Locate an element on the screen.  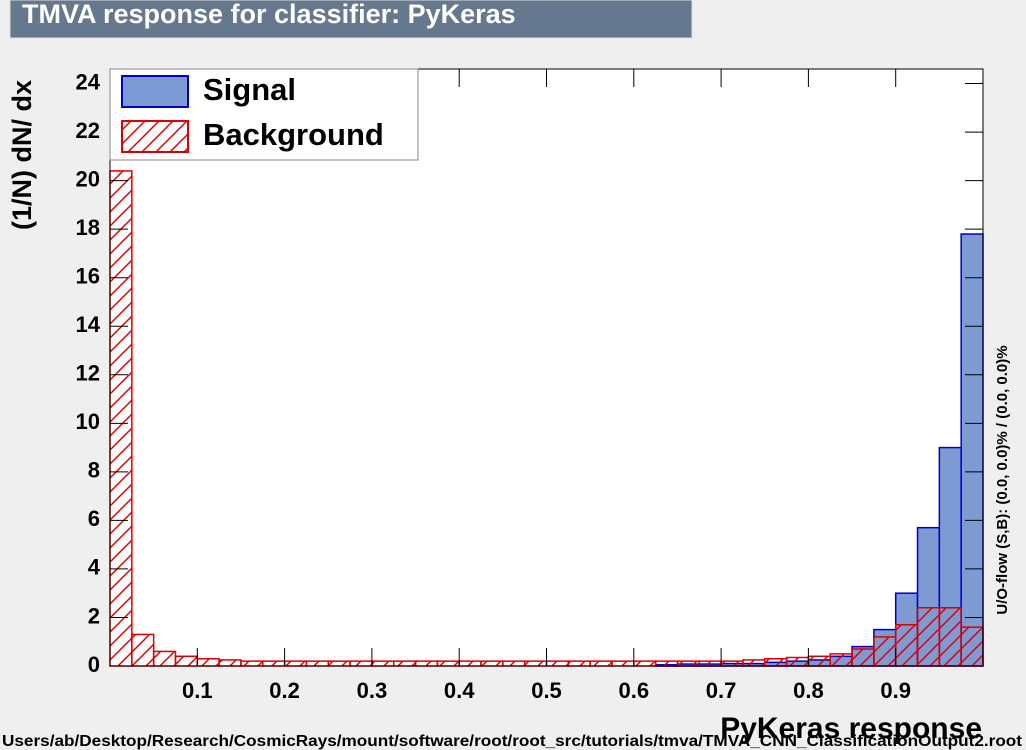
y-tick-label: 10 is located at coordinates (88, 421).